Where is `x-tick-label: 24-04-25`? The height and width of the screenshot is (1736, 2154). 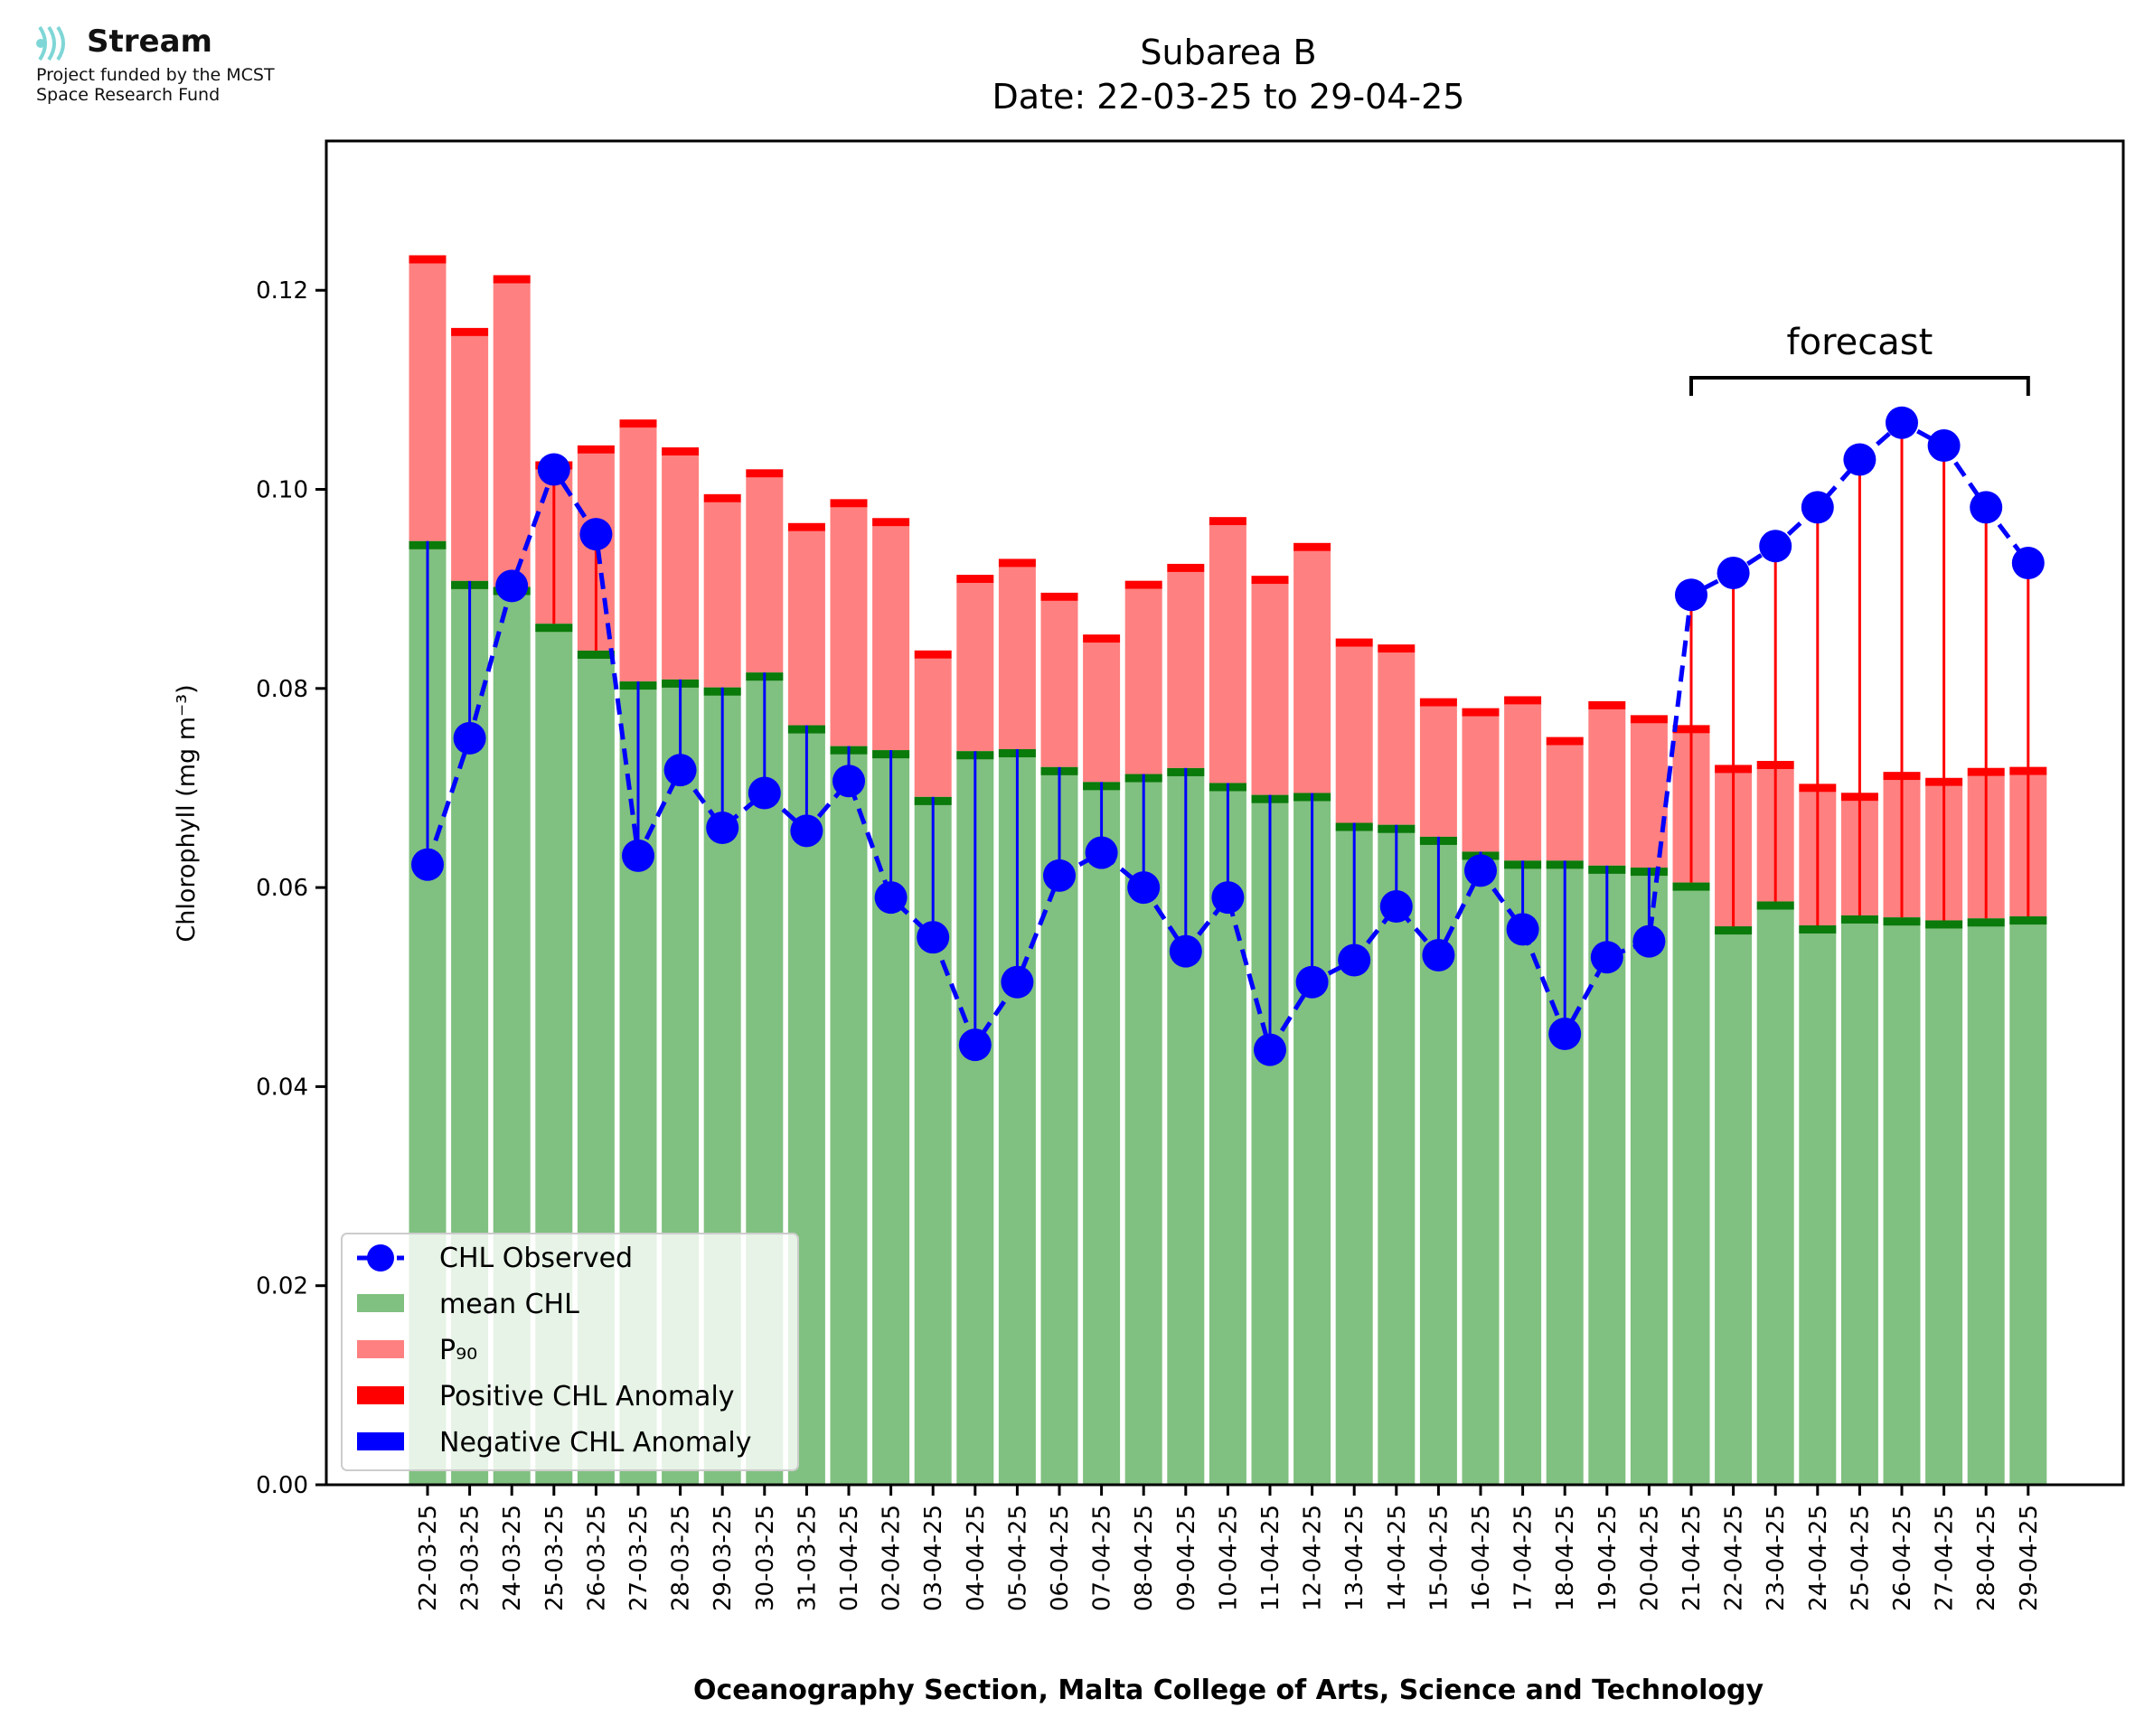 x-tick-label: 24-04-25 is located at coordinates (1818, 1558).